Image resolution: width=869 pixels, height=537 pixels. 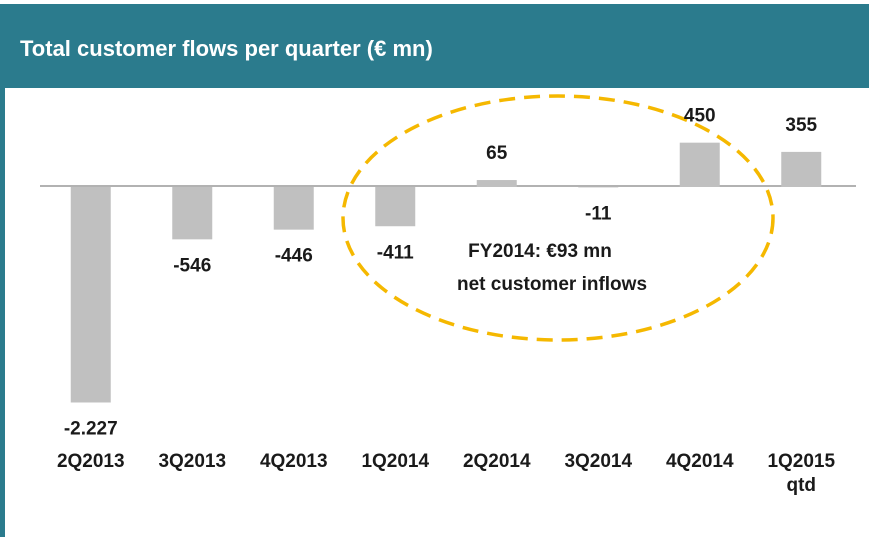 What do you see at coordinates (91, 429) in the screenshot?
I see `value-label: -2.227` at bounding box center [91, 429].